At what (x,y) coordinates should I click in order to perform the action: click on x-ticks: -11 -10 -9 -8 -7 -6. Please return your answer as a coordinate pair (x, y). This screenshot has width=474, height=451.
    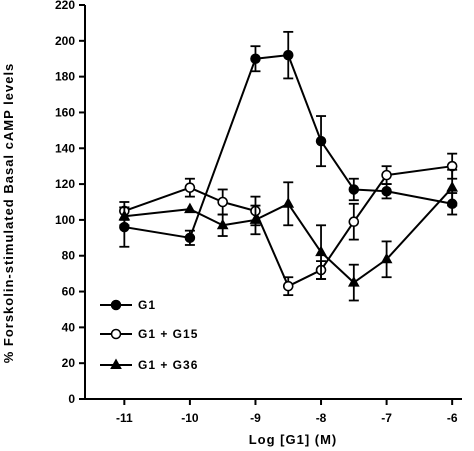
    Looking at the image, I should click on (287, 412).